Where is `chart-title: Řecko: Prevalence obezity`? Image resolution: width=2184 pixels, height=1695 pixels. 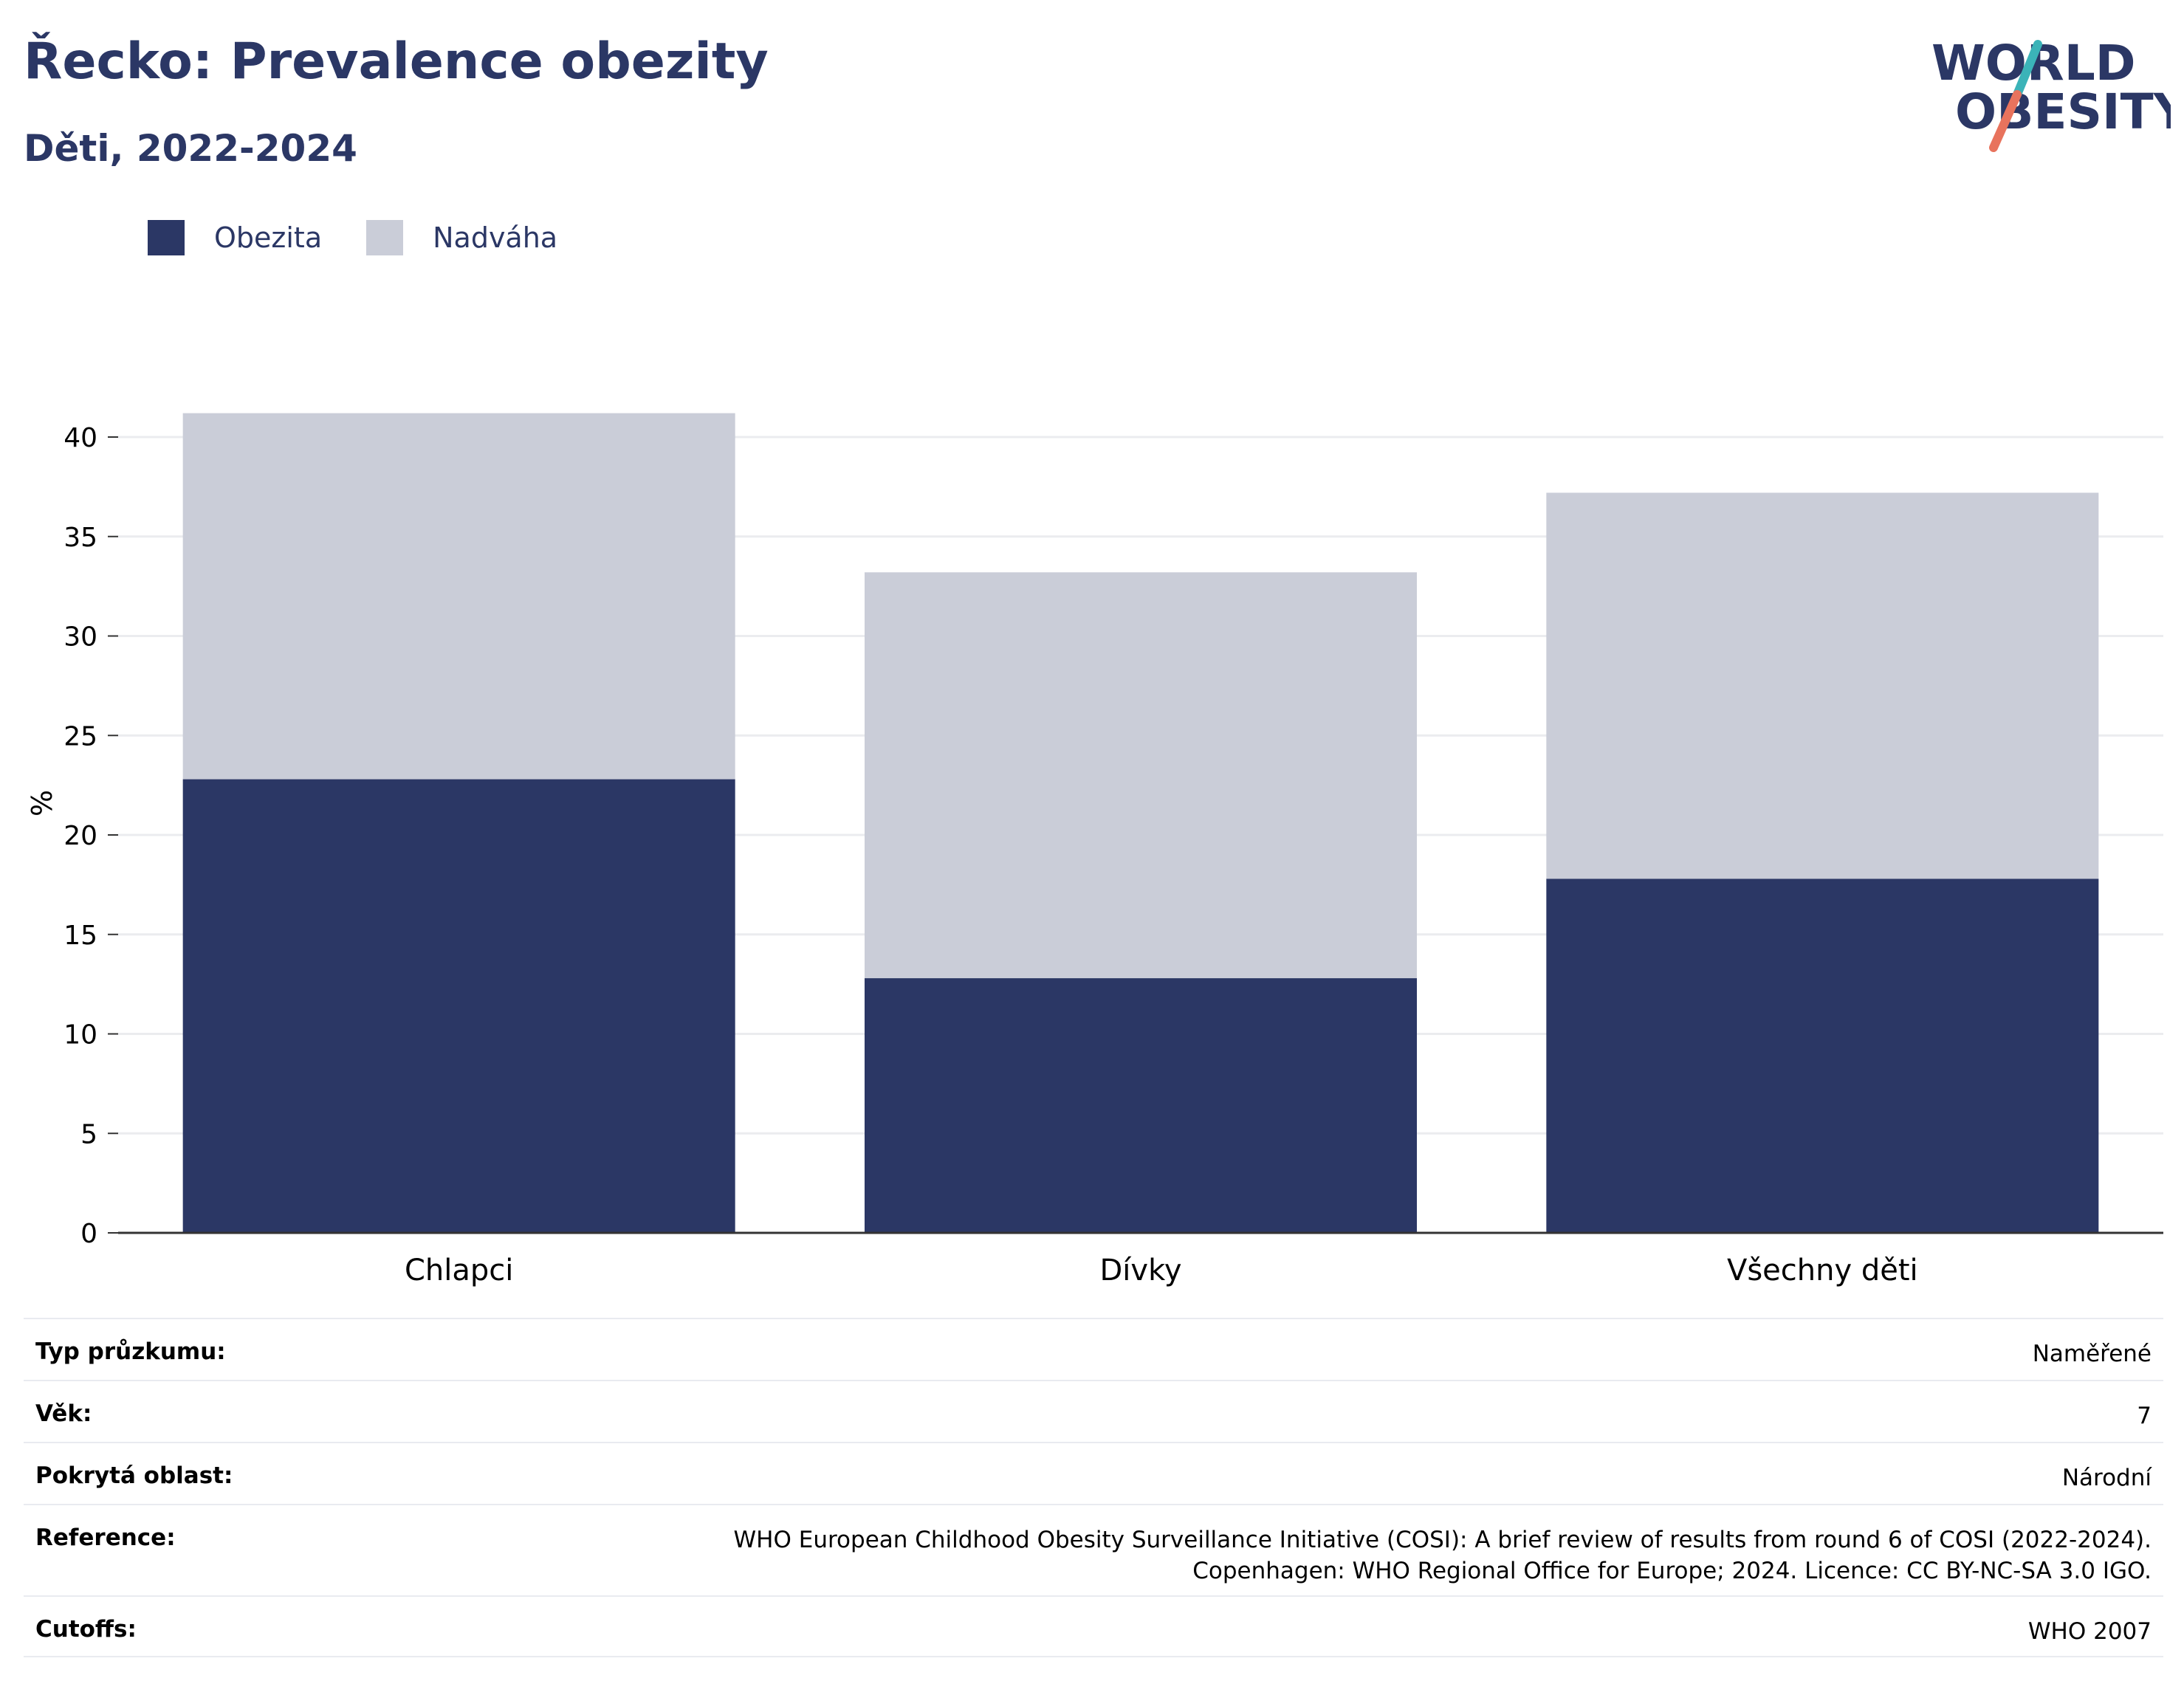
chart-title: Řecko: Prevalence obezity is located at coordinates (397, 62).